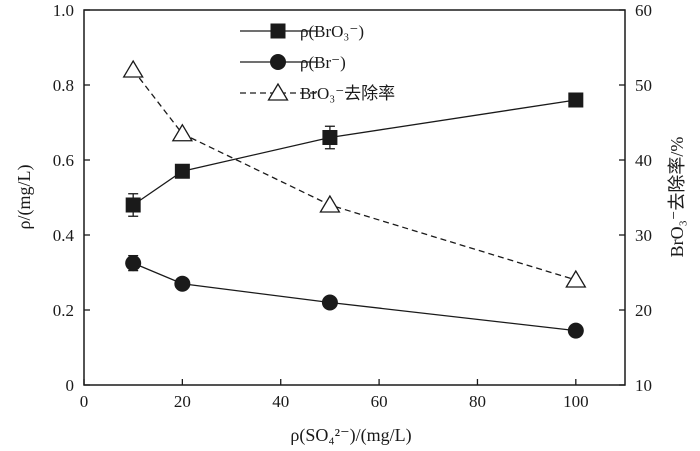  I want to click on y-tick-label: 0.8, so click(63, 85).